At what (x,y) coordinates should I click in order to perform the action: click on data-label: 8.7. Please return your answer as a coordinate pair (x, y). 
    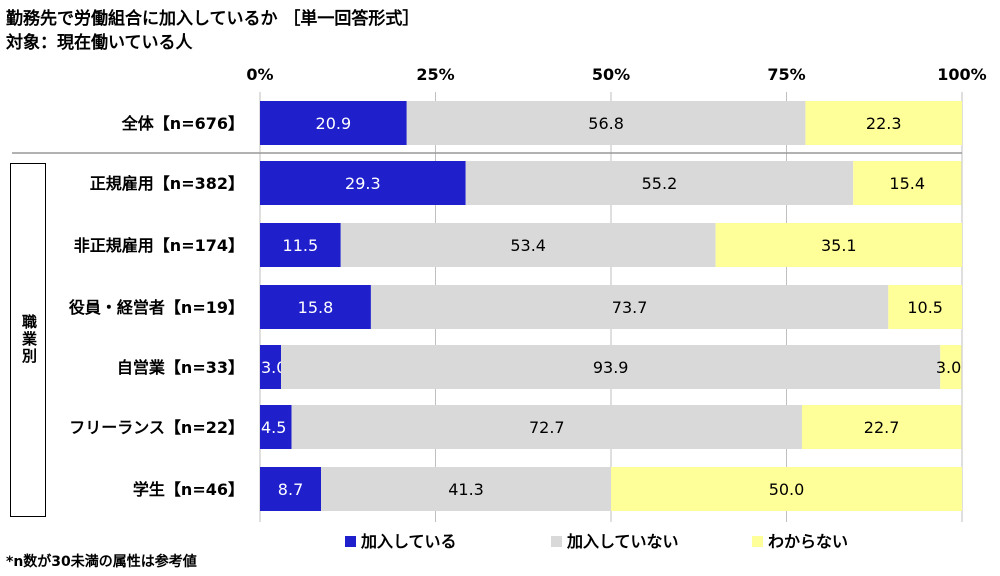
    Looking at the image, I should click on (290, 489).